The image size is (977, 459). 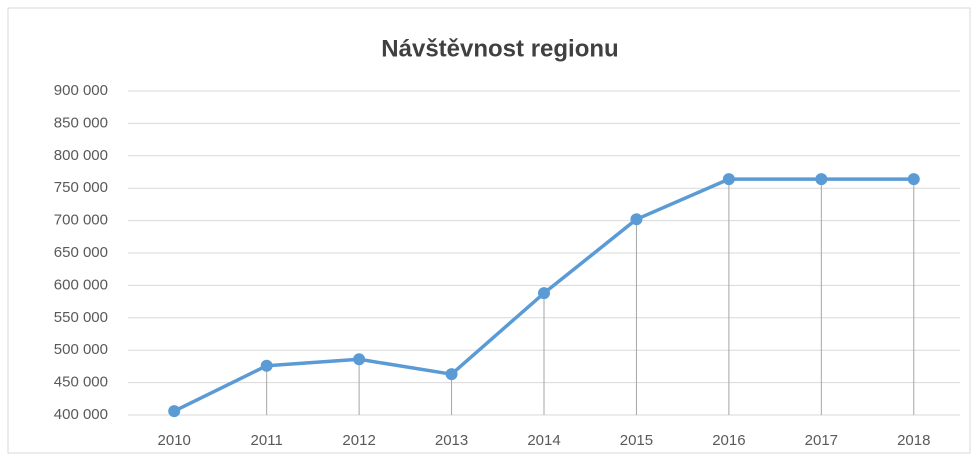 What do you see at coordinates (81, 155) in the screenshot?
I see `y-tick-label: 800 000` at bounding box center [81, 155].